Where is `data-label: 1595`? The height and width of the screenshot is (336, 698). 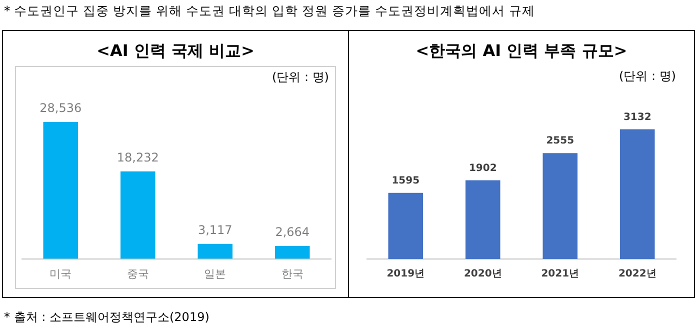
data-label: 1595 is located at coordinates (406, 181).